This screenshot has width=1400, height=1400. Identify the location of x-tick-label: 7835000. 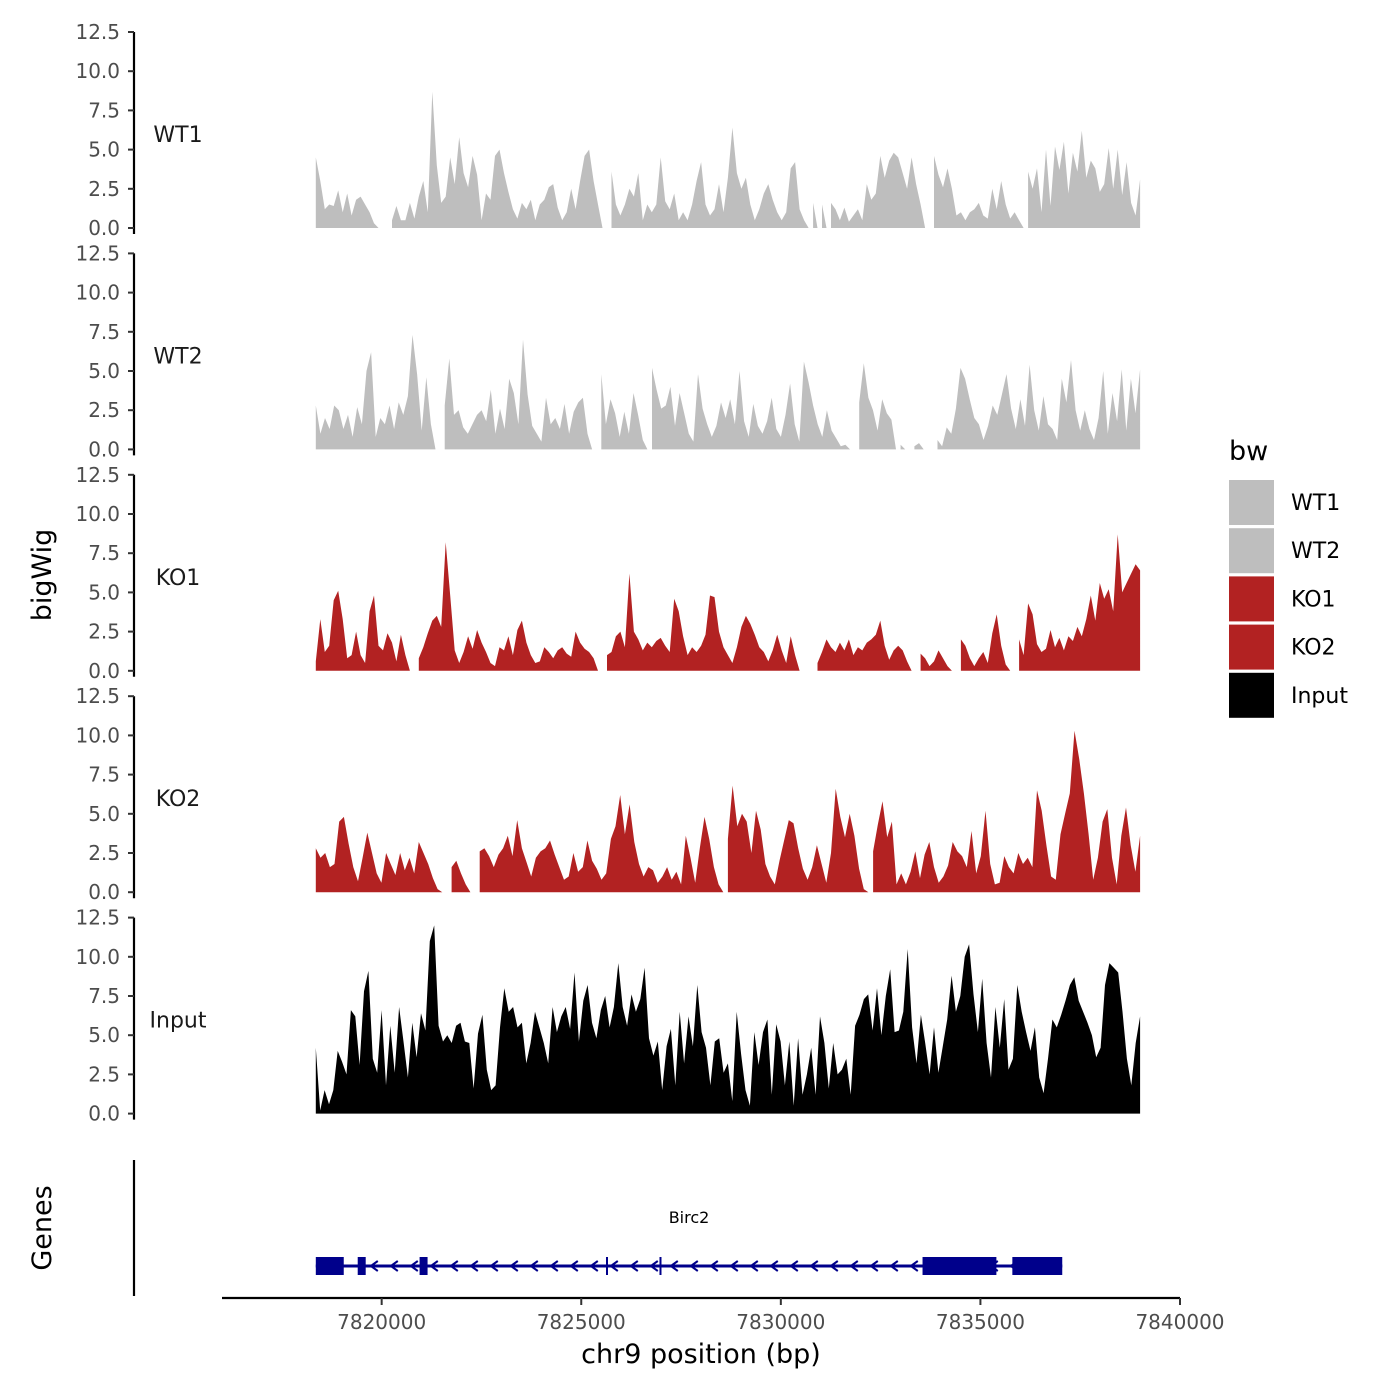
(980, 1322).